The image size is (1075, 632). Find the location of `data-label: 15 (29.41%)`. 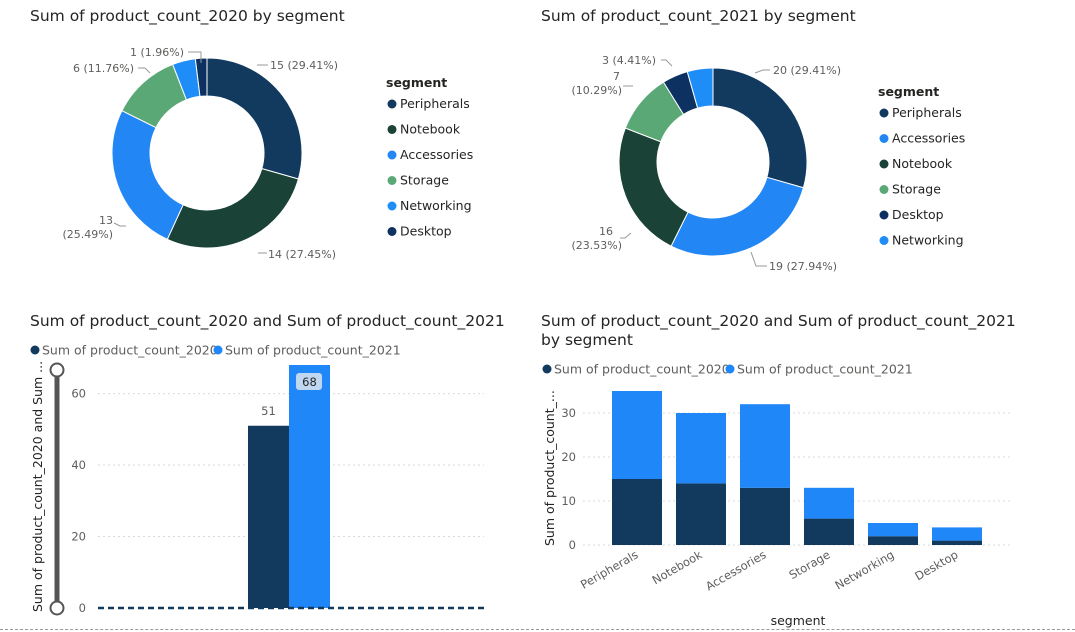

data-label: 15 (29.41%) is located at coordinates (304, 65).